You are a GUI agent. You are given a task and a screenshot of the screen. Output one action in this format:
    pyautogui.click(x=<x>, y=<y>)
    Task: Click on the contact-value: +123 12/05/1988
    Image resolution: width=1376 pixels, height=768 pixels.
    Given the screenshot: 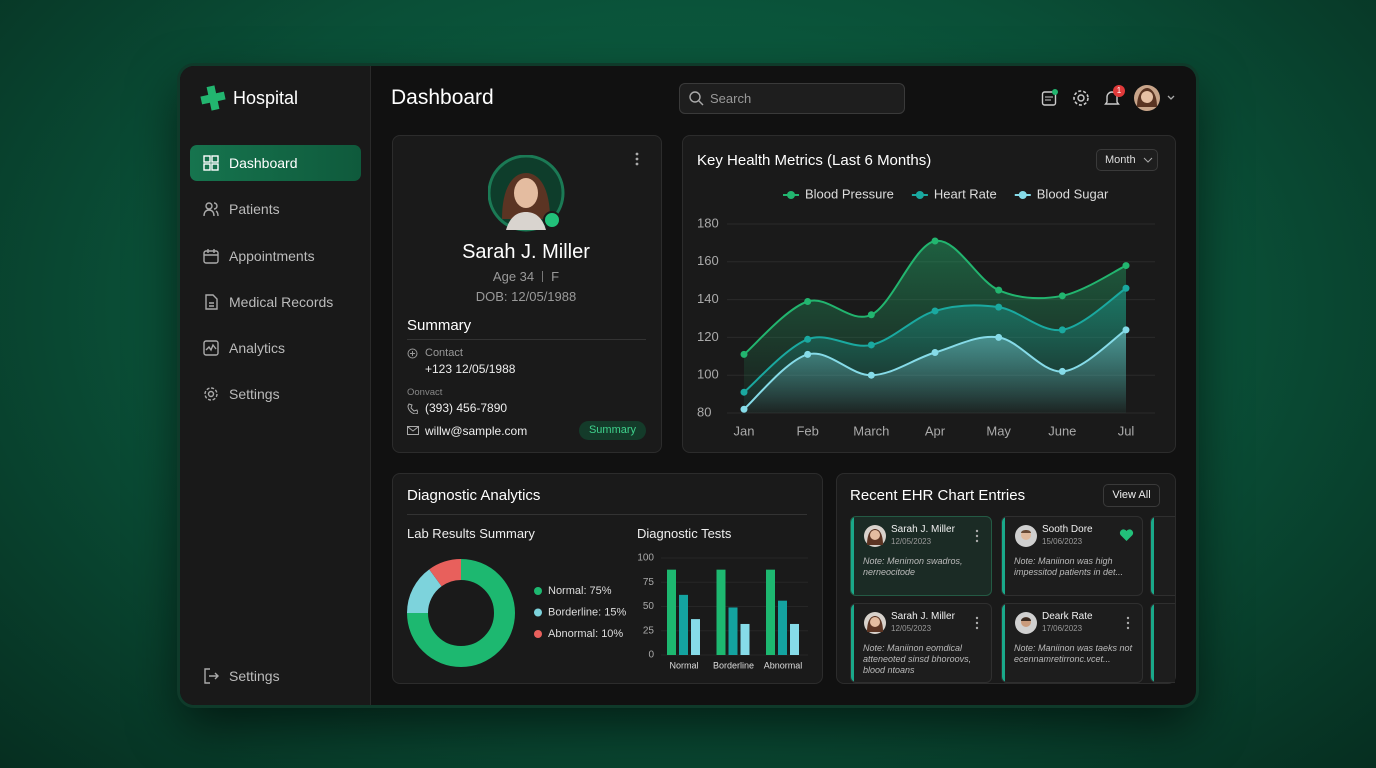 What is the action you would take?
    pyautogui.click(x=470, y=369)
    